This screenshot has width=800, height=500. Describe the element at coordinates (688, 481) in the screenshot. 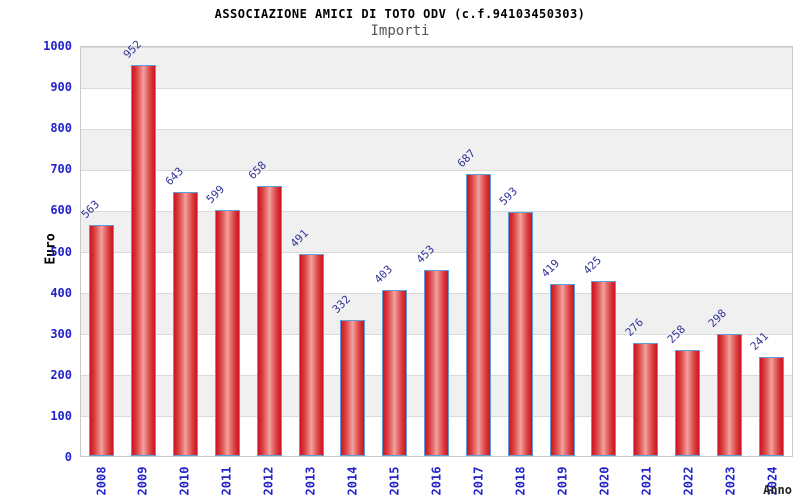

I see `x-tick-2022: 2022` at that location.